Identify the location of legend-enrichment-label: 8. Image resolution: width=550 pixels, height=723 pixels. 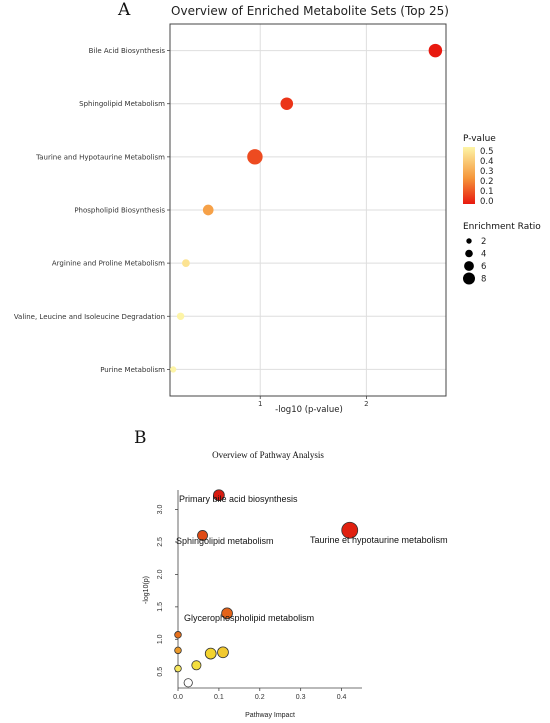
(483, 280).